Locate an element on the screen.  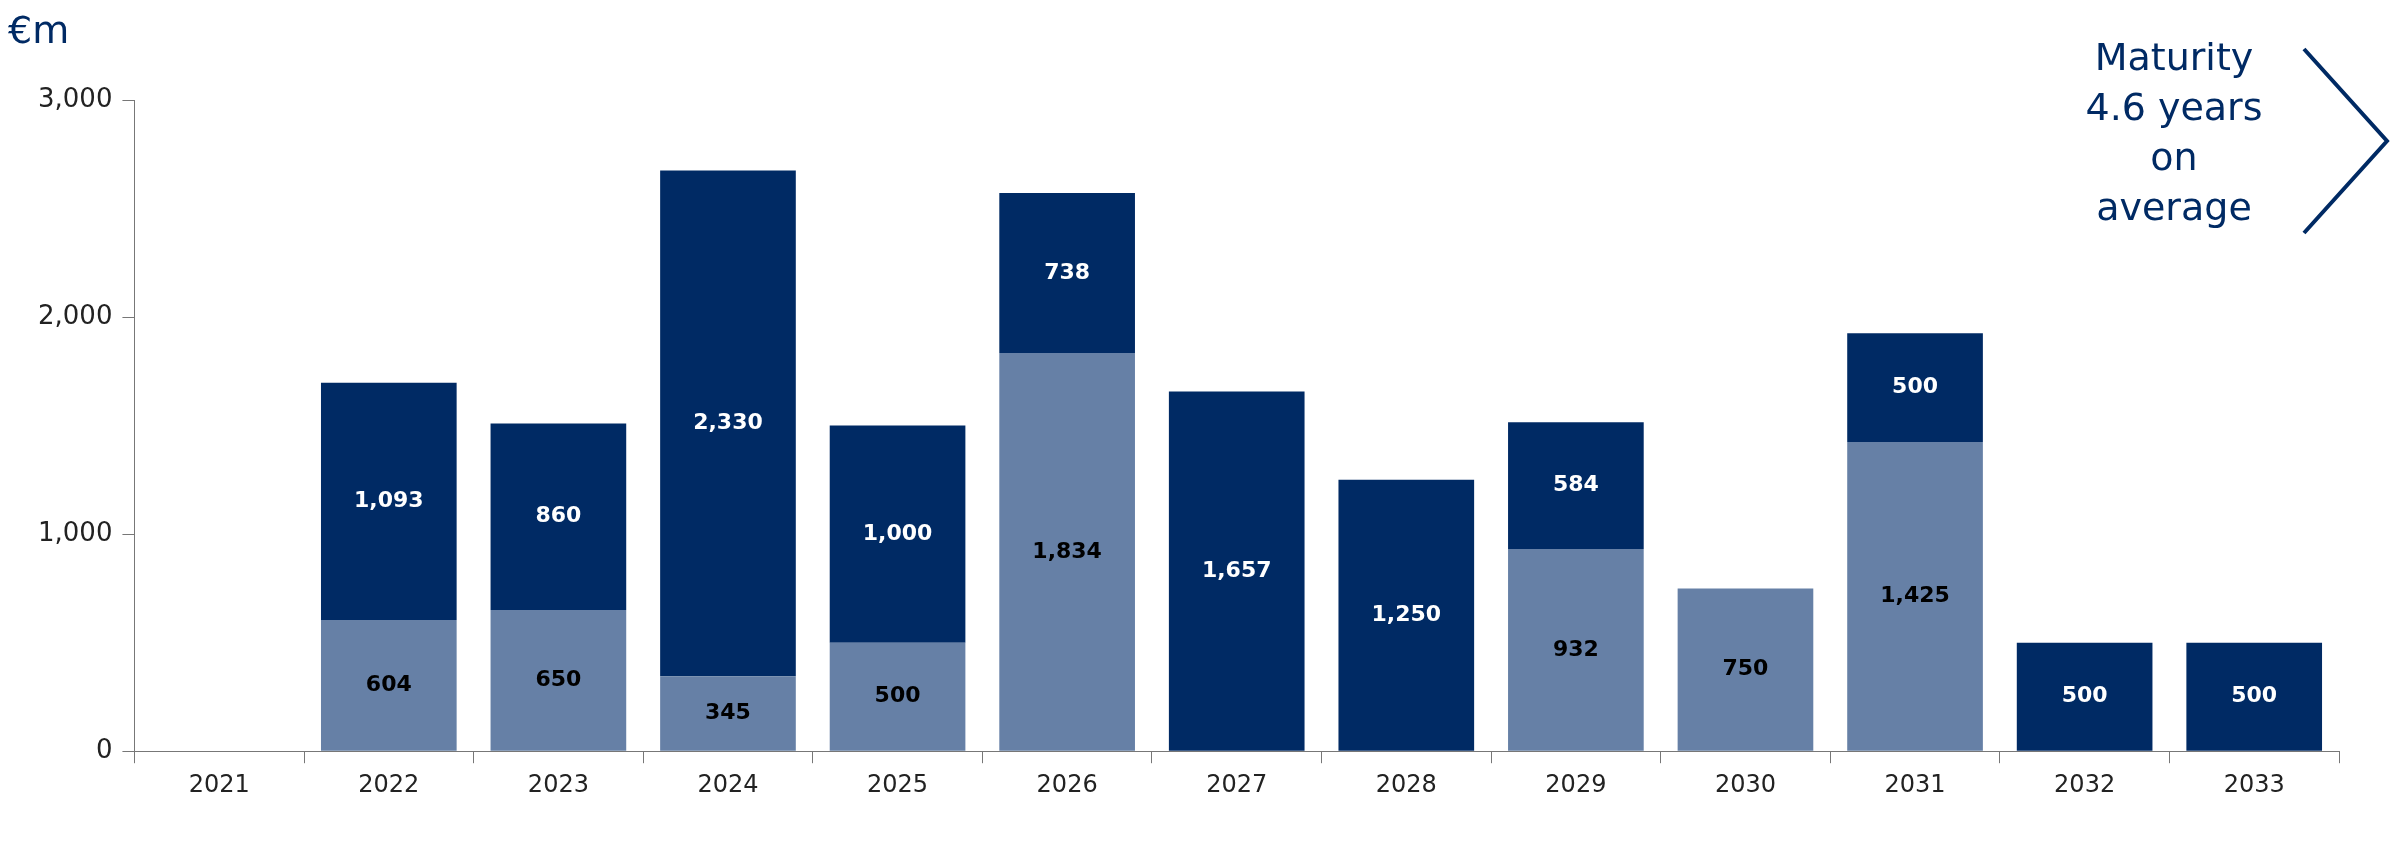
x-tick-label: 2033 is located at coordinates (2254, 783).